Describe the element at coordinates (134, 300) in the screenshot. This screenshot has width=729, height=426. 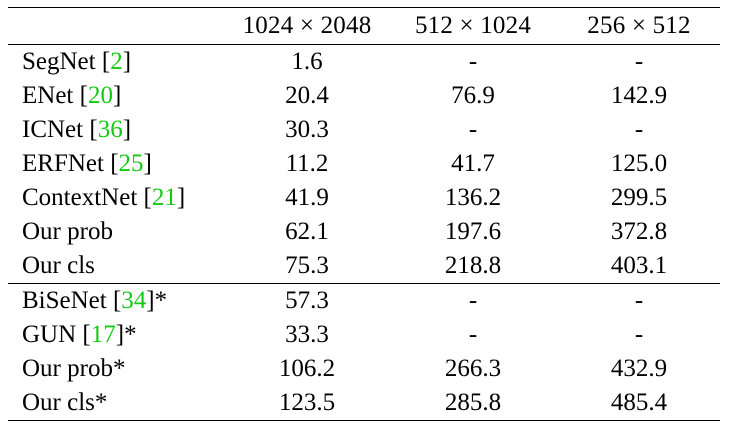
I see `citation-link: 34` at that location.